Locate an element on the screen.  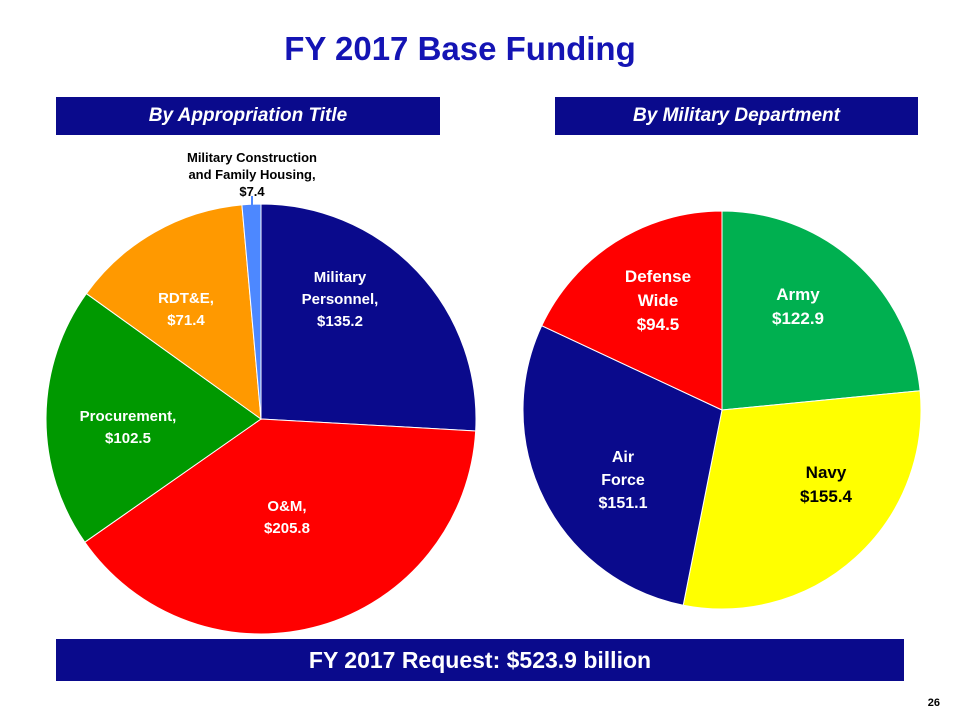
slice-label-defense-wide: Defense Wide $94.5 is located at coordinates (658, 300).